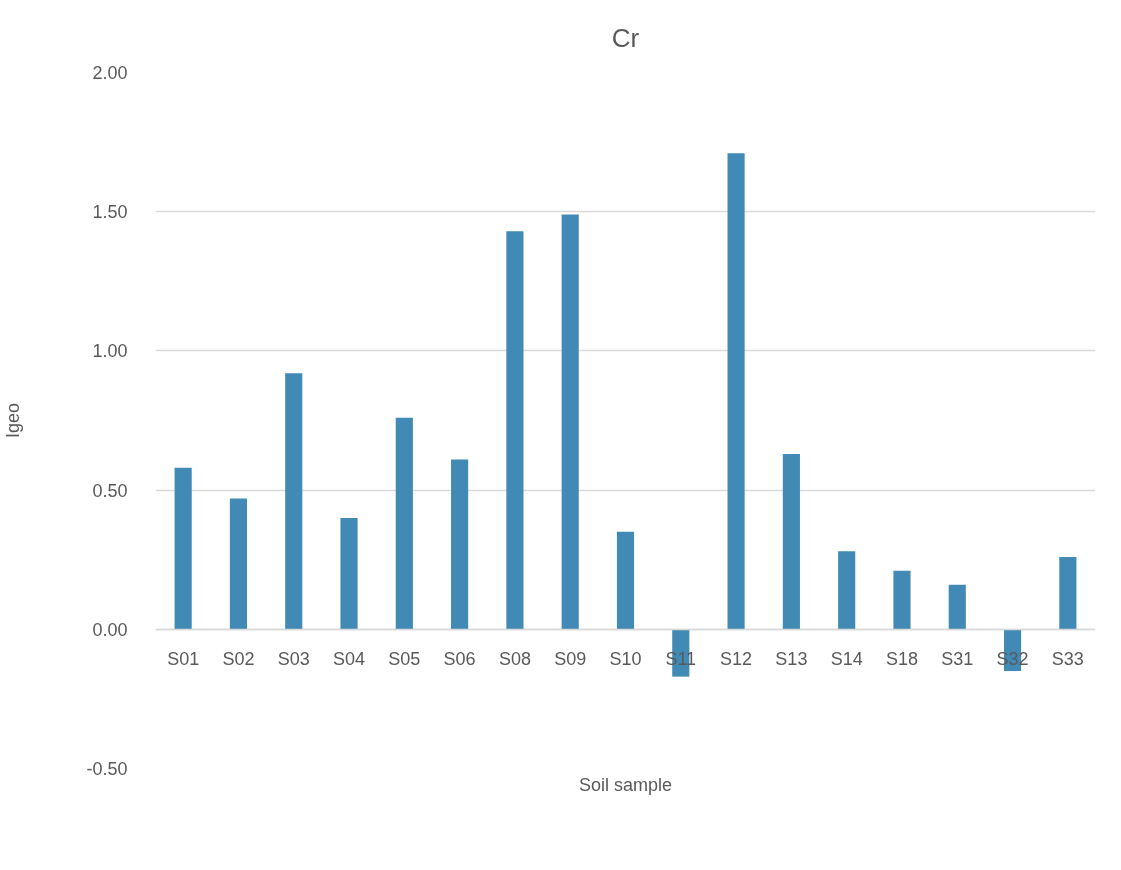 The image size is (1121, 870). I want to click on x-tick-label: S02, so click(238, 659).